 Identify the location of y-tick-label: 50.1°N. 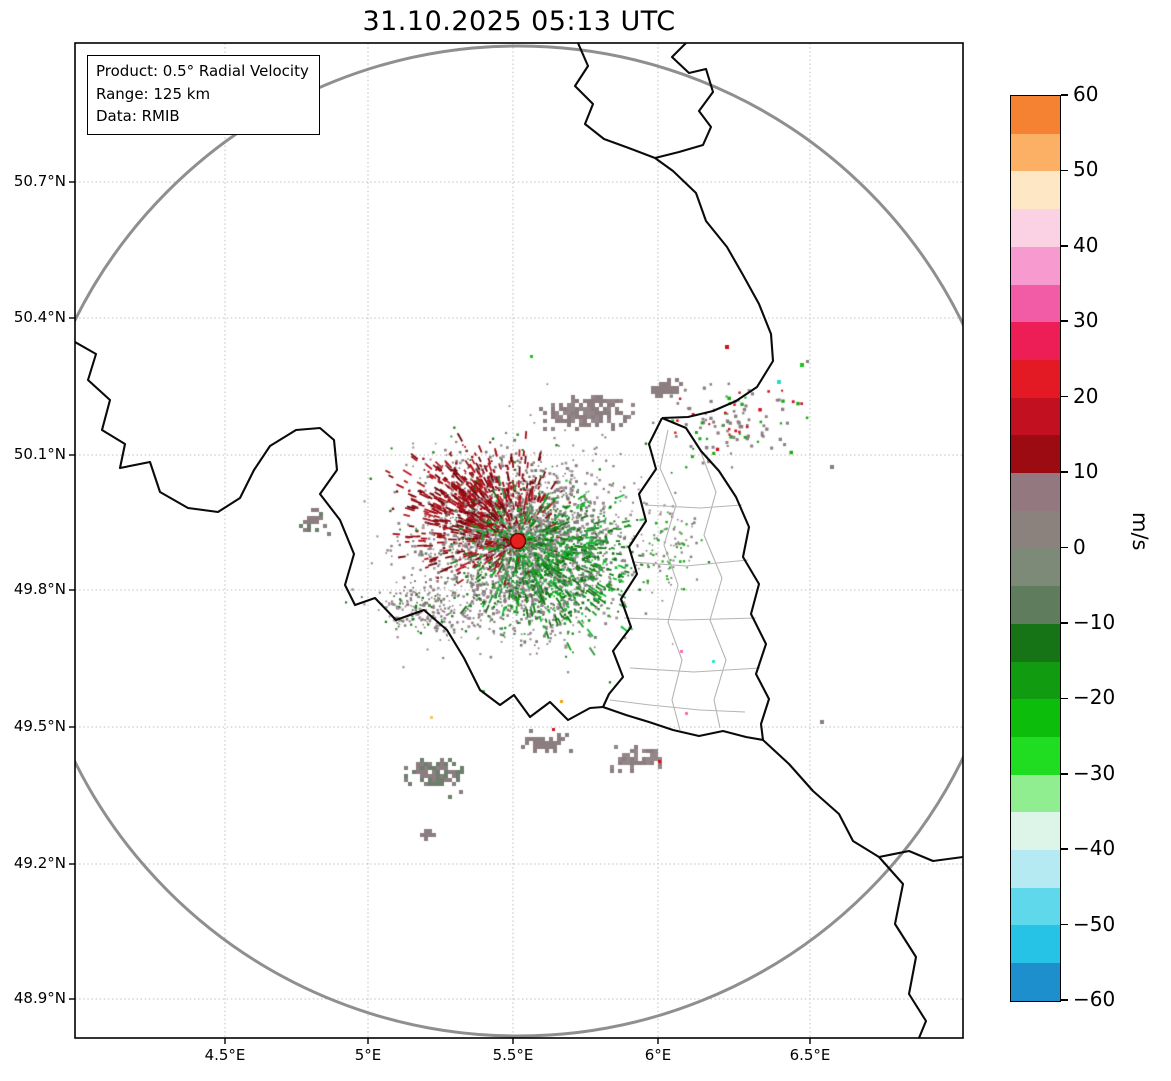
(39, 454).